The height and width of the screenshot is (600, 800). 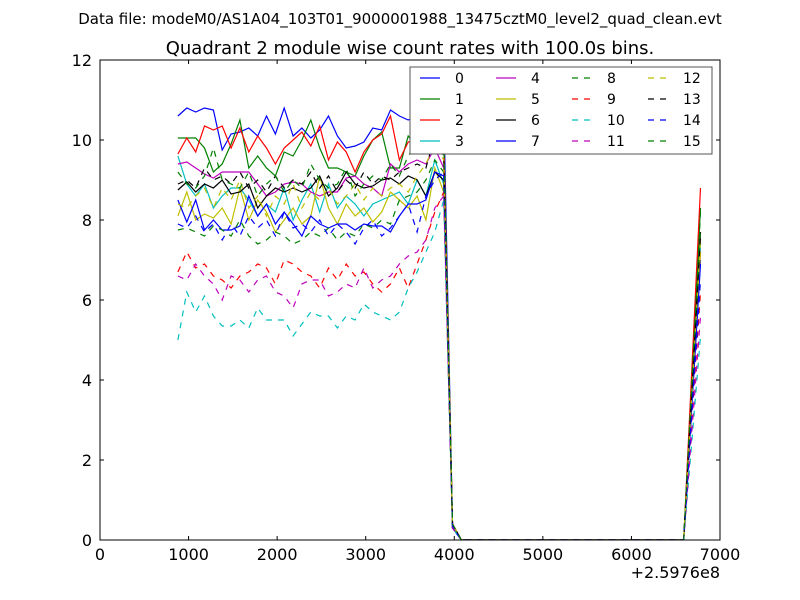 What do you see at coordinates (87, 300) in the screenshot?
I see `y-tick-label: 6` at bounding box center [87, 300].